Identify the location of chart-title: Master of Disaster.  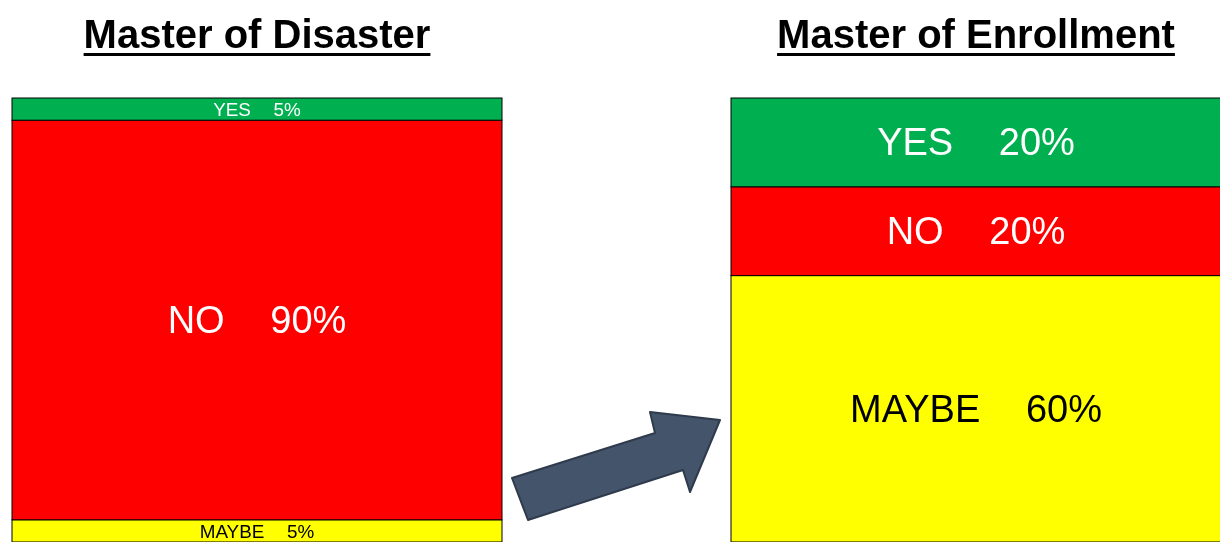
(257, 34).